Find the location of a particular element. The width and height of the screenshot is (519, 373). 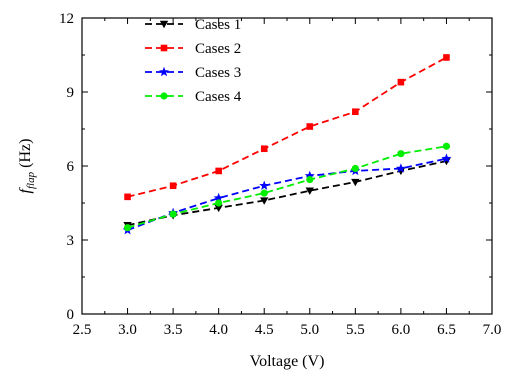

x-tick-label: 5.5 is located at coordinates (355, 330).